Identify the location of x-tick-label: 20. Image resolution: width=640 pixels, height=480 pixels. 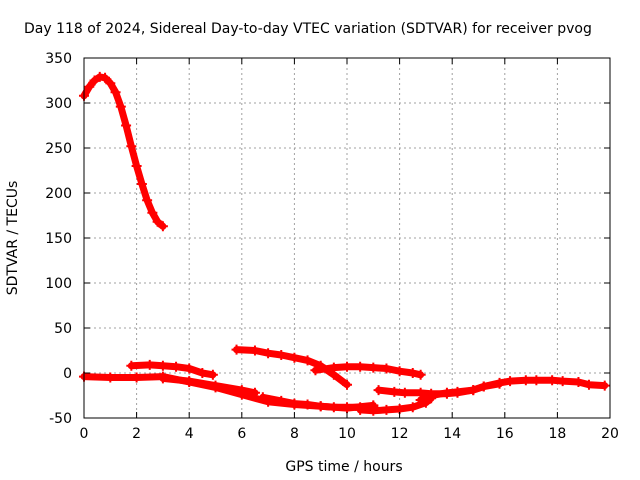
(610, 434).